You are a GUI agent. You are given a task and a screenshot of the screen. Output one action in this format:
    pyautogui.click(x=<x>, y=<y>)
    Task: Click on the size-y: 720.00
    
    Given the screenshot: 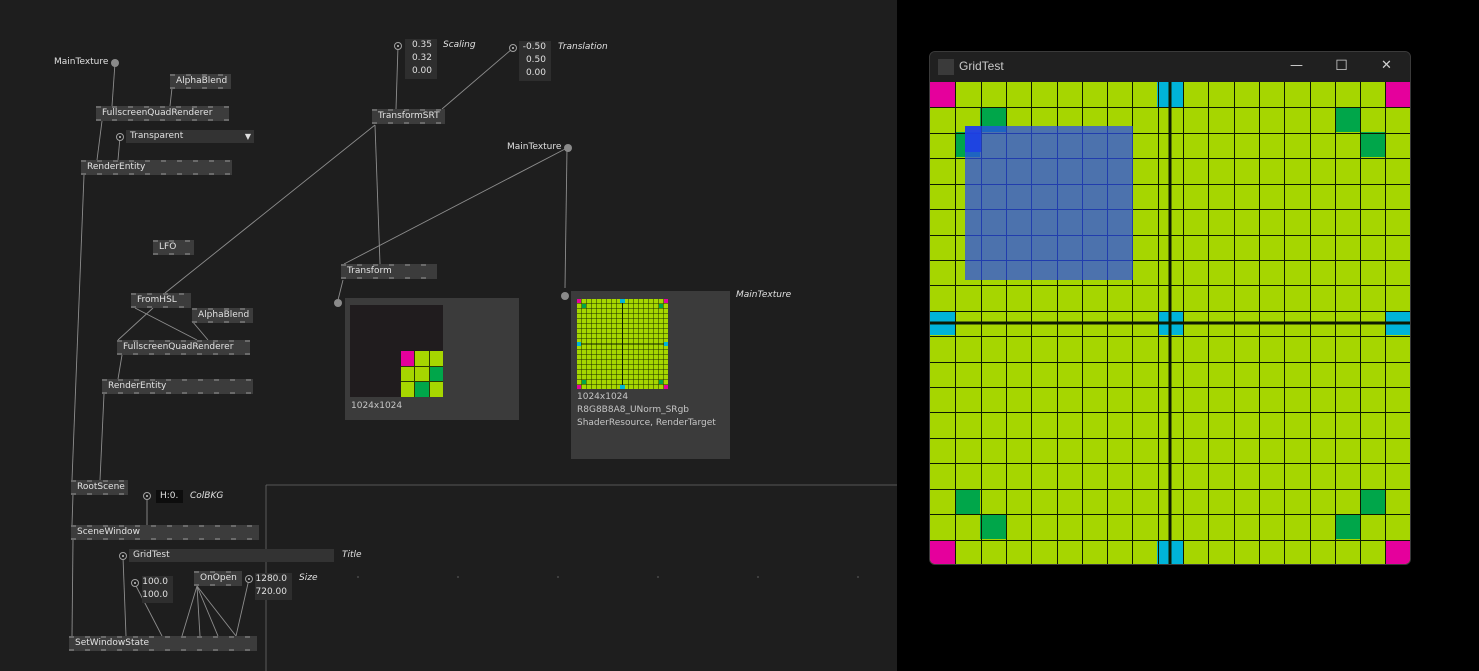 What is the action you would take?
    pyautogui.click(x=271, y=592)
    